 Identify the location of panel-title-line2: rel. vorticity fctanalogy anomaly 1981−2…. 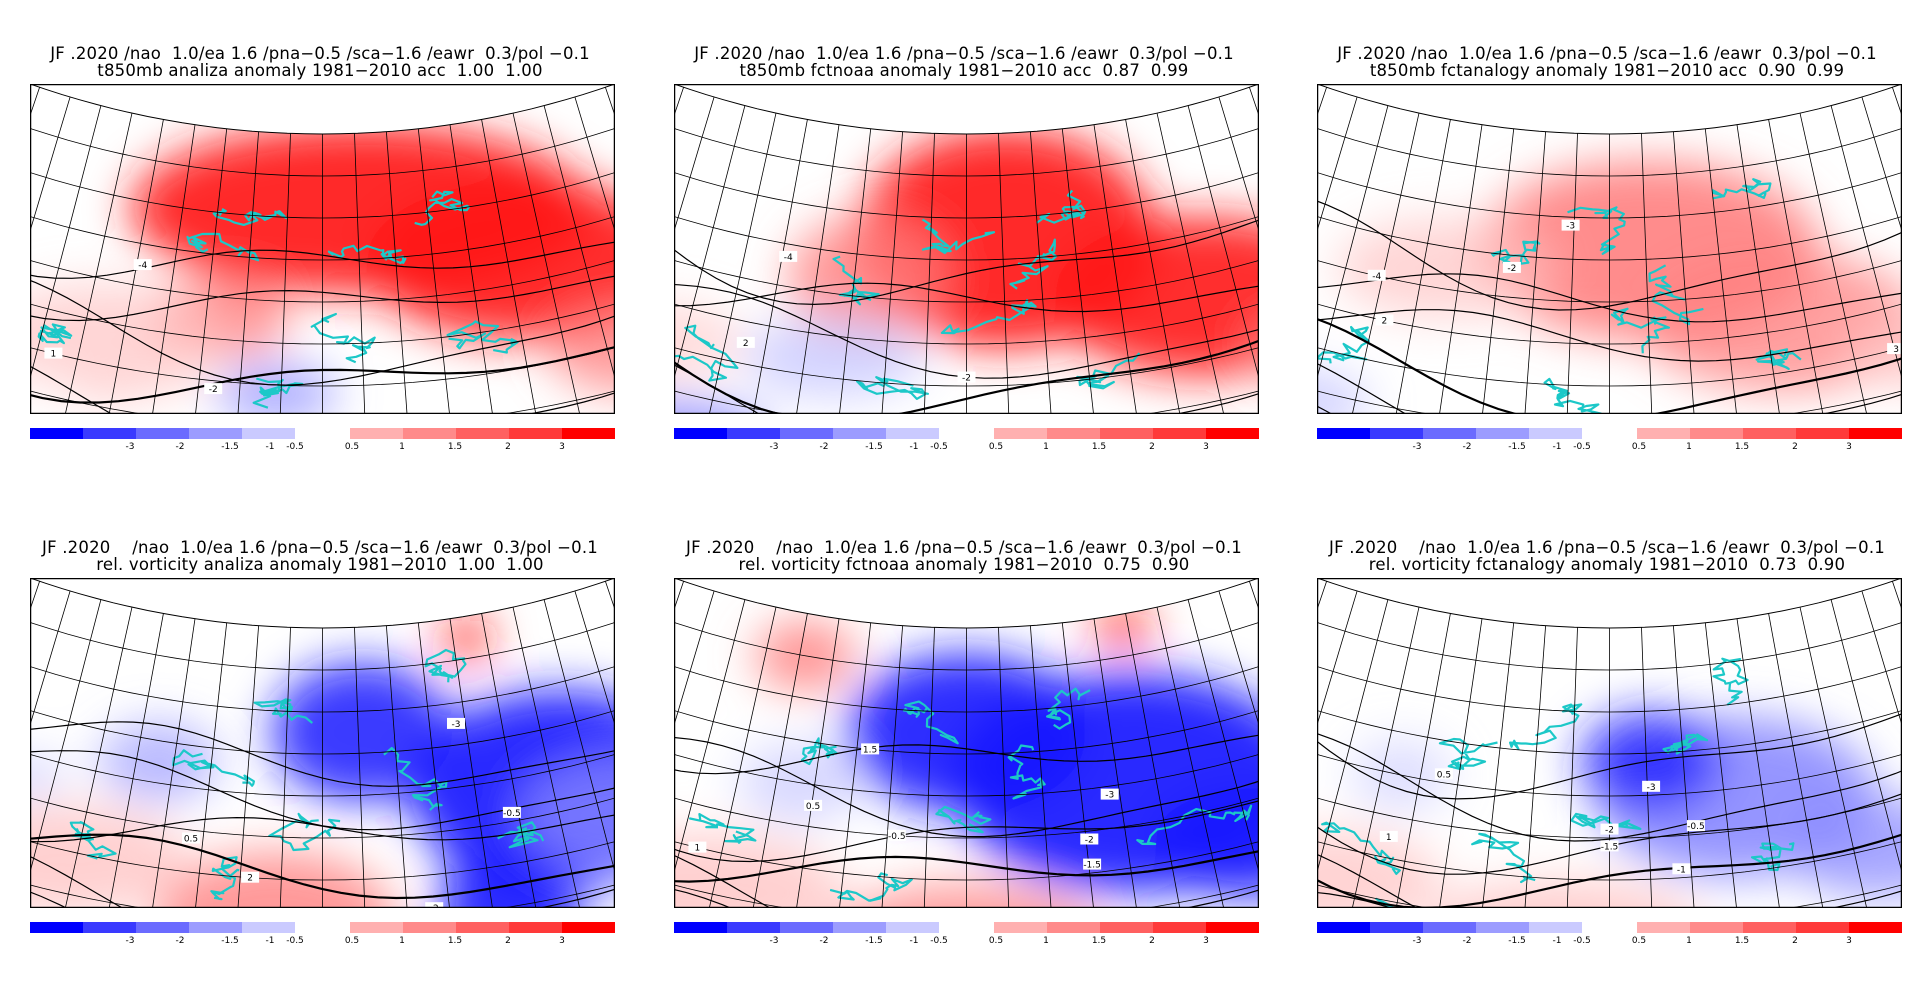
(1607, 564).